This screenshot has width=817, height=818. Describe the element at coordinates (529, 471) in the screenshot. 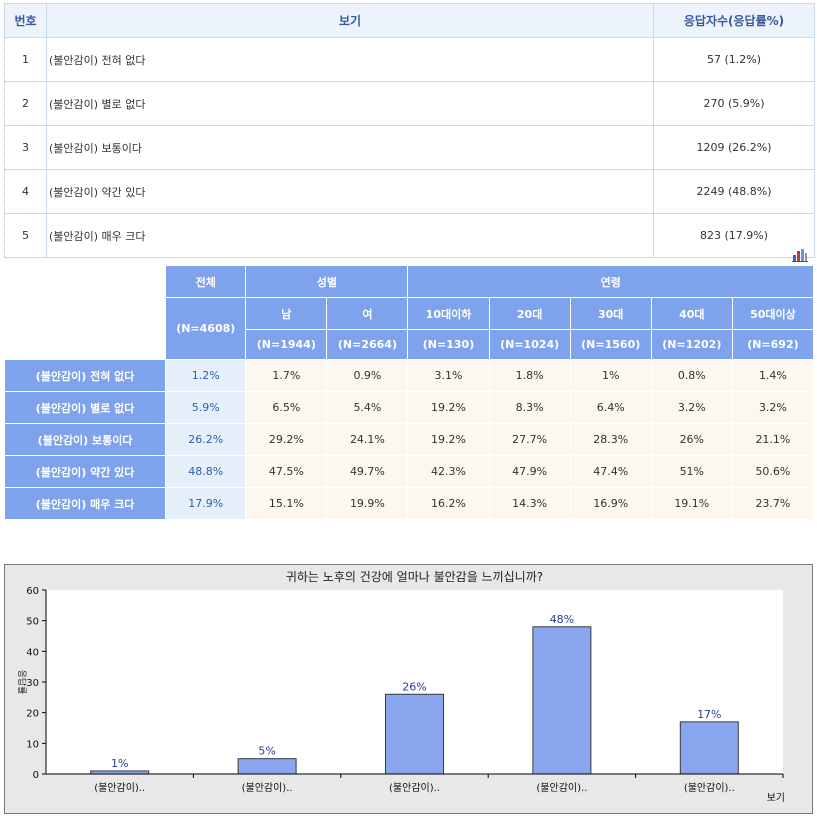

I see `value-cell: 47.9%` at that location.